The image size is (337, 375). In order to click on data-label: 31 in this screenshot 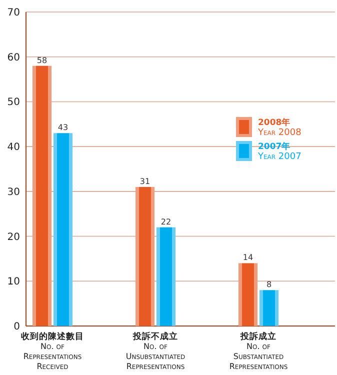, I will do `click(145, 181)`.